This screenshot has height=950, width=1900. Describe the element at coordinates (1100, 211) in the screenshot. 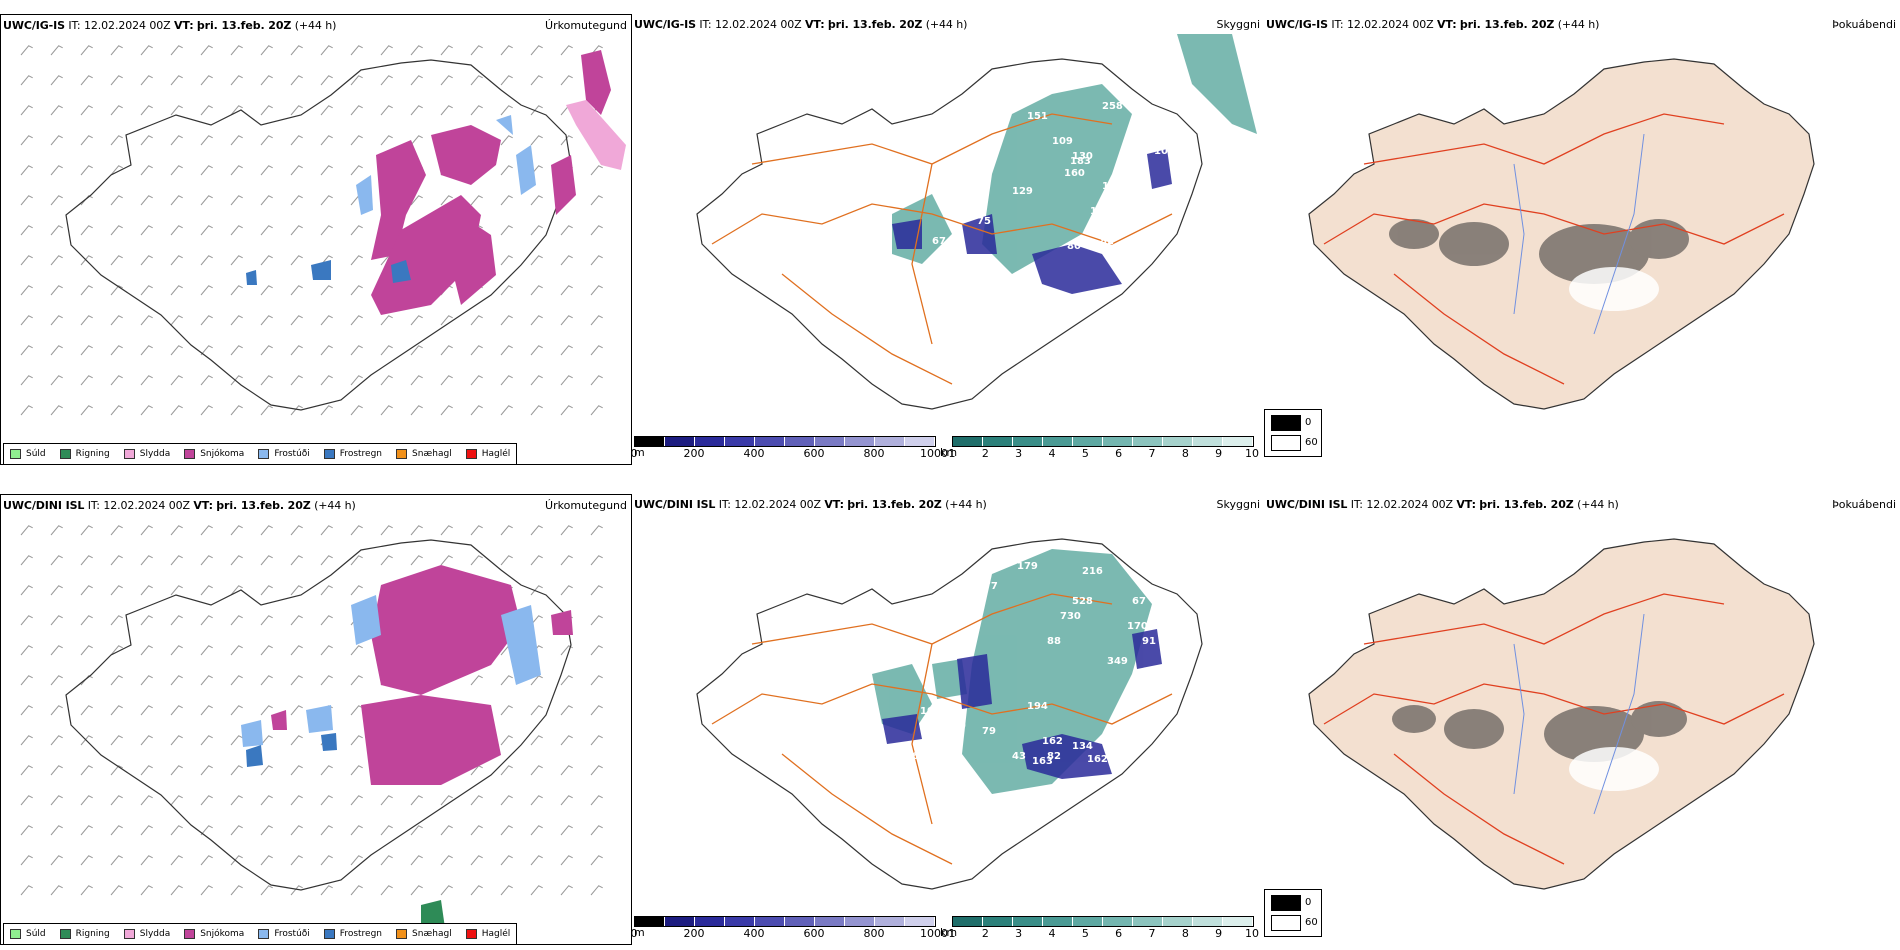

I see `map-value-label: 153` at that location.